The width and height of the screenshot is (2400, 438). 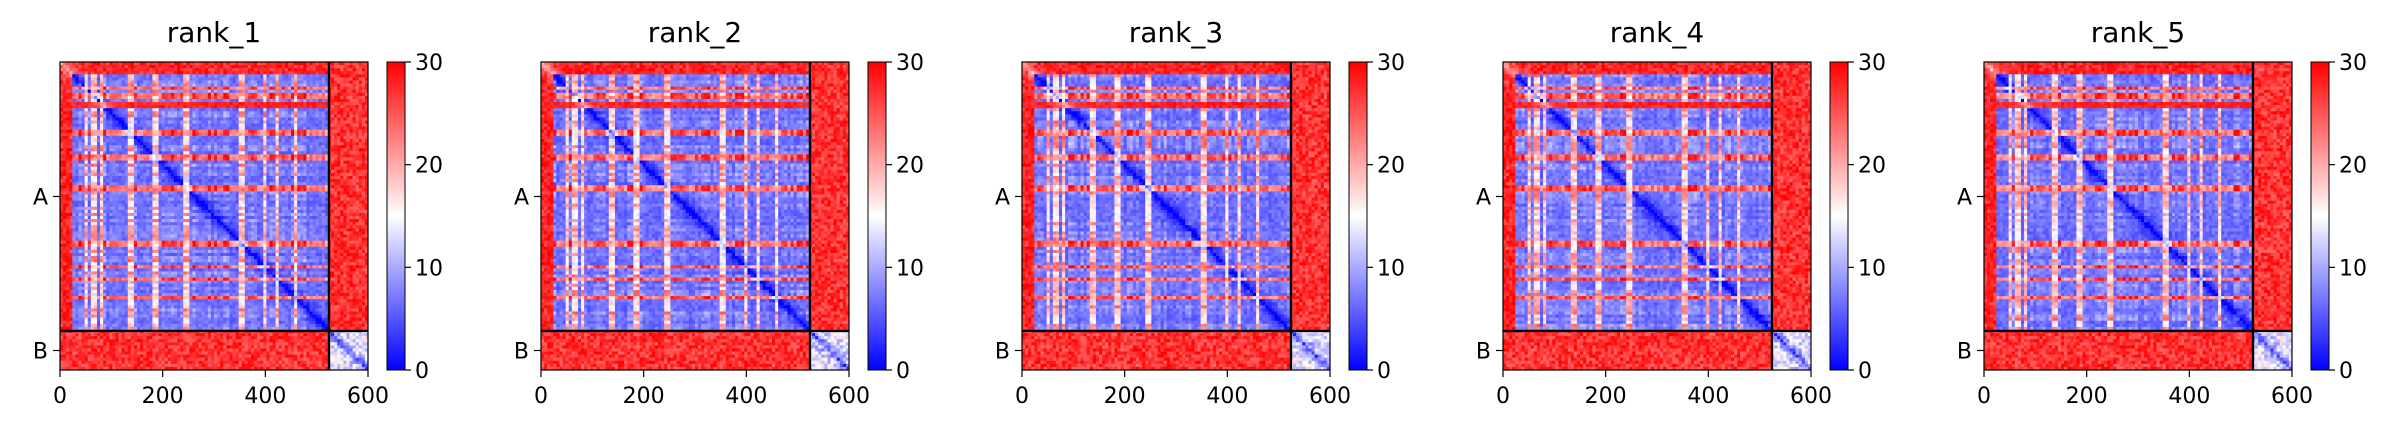 What do you see at coordinates (1657, 32) in the screenshot?
I see `chart-title: rank_4` at bounding box center [1657, 32].